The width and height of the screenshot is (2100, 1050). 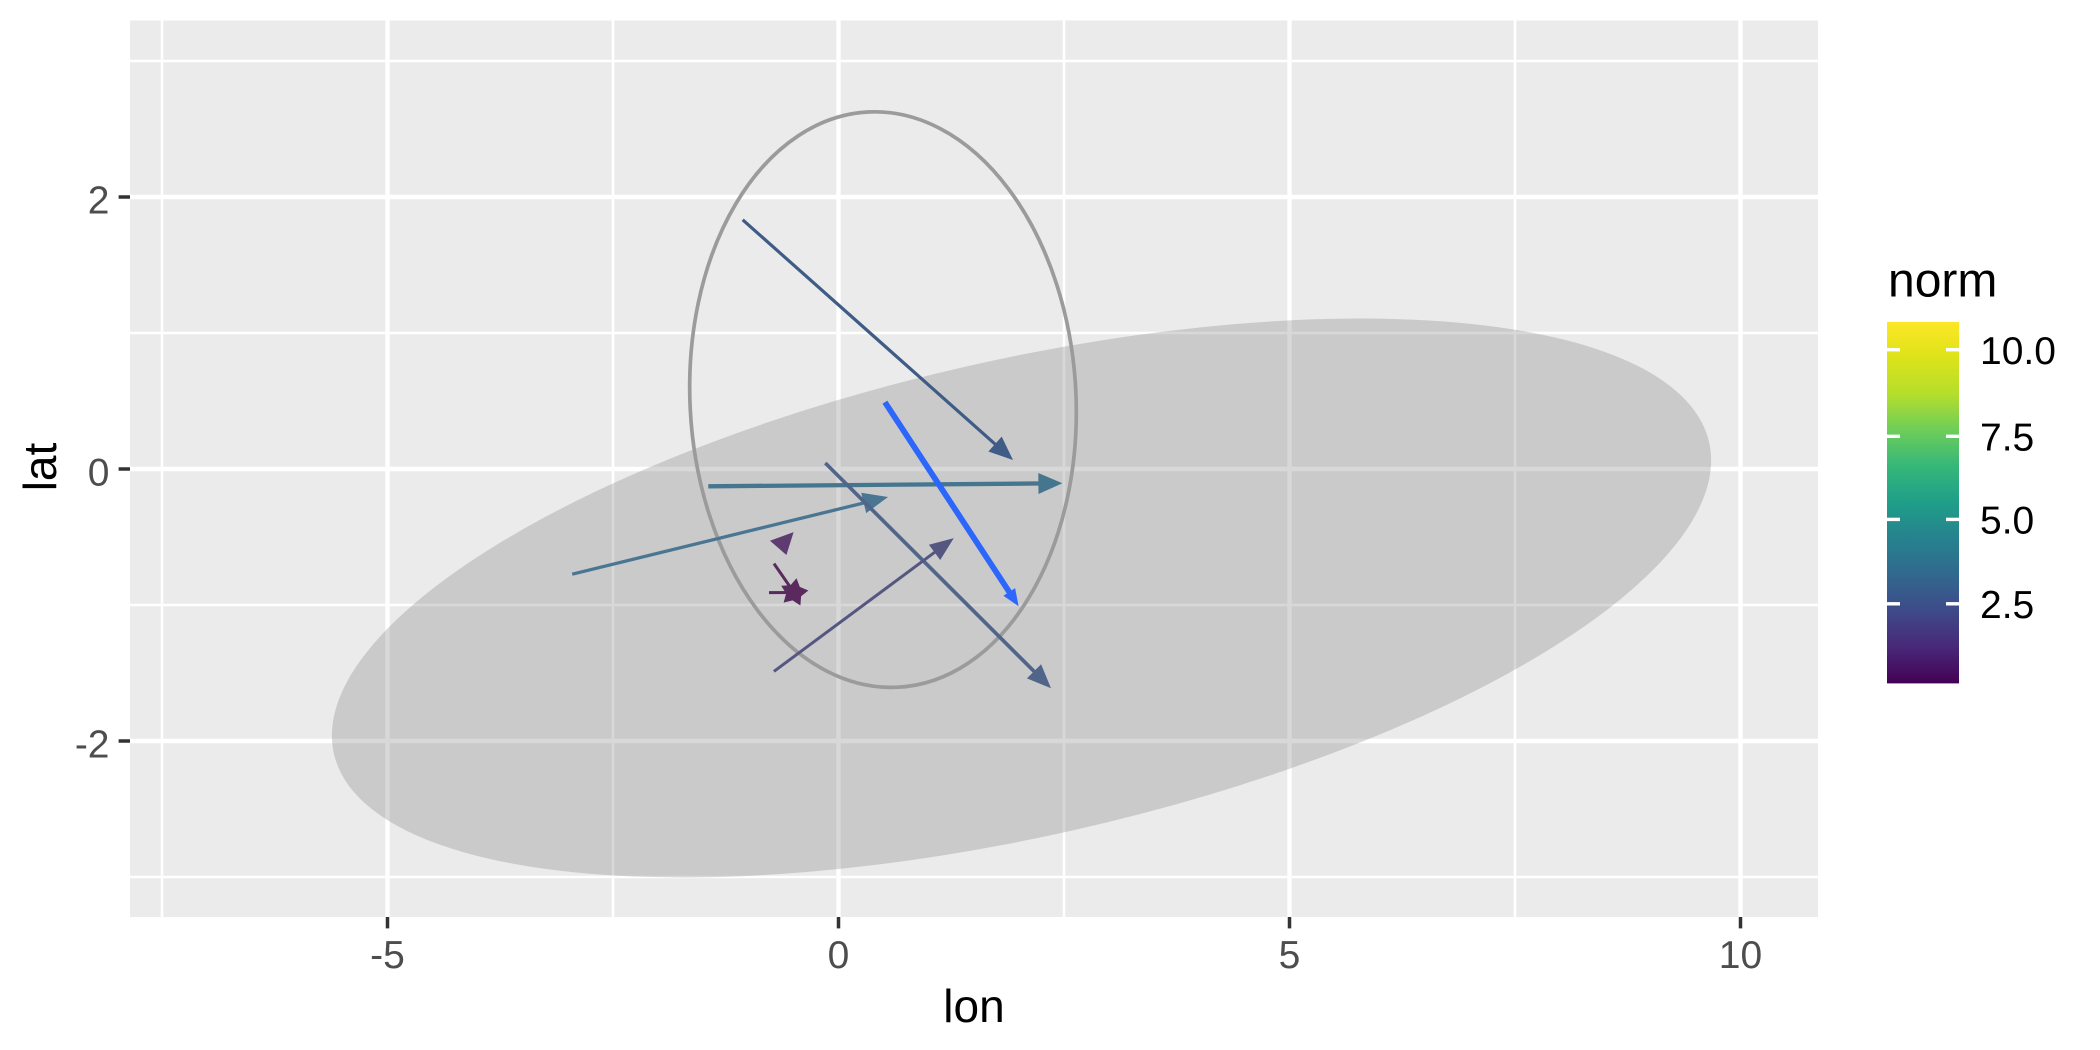 I want to click on svg-text: norm, so click(x=1942, y=281).